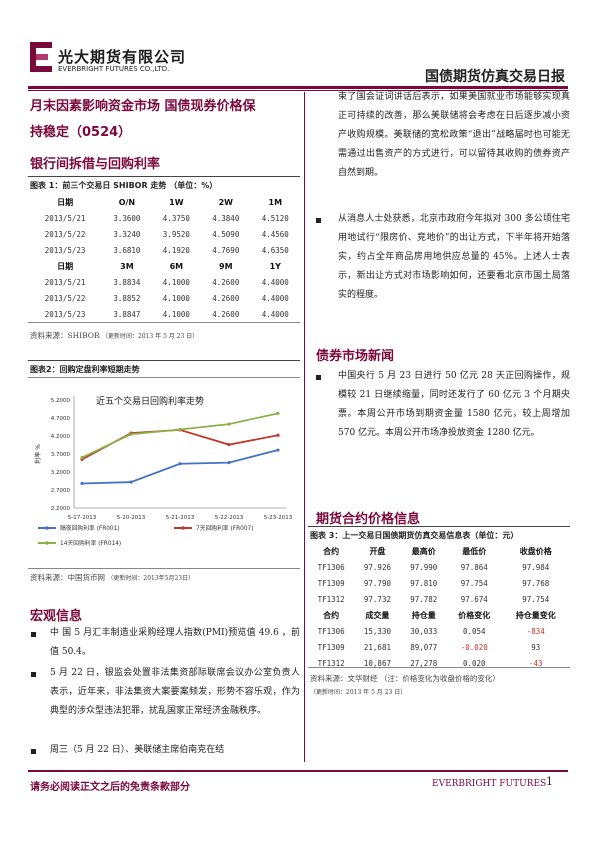  What do you see at coordinates (164, 176) in the screenshot?
I see `figure-1-top-rule` at bounding box center [164, 176].